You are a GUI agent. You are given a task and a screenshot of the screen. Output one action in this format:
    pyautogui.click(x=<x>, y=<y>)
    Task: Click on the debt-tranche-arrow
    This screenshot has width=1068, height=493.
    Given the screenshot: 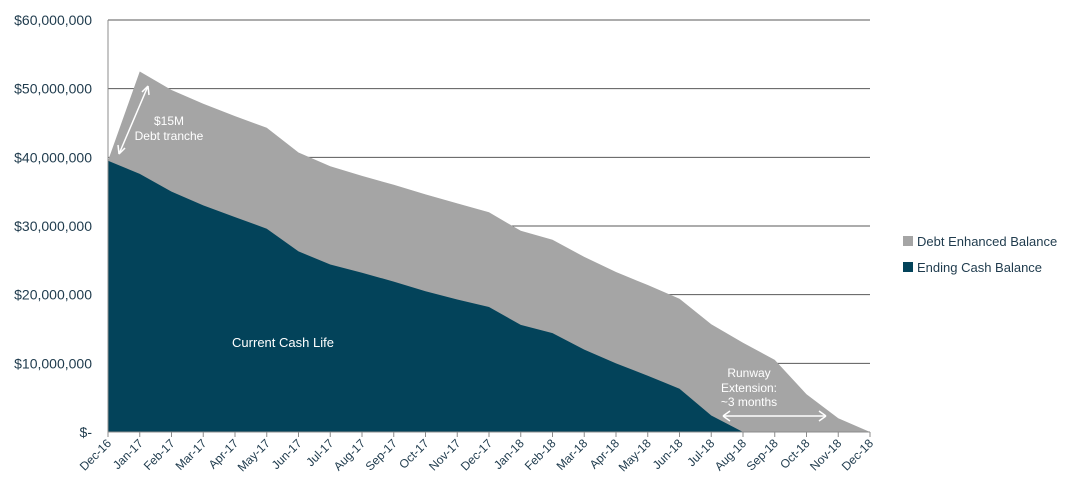 What is the action you would take?
    pyautogui.click(x=133, y=120)
    